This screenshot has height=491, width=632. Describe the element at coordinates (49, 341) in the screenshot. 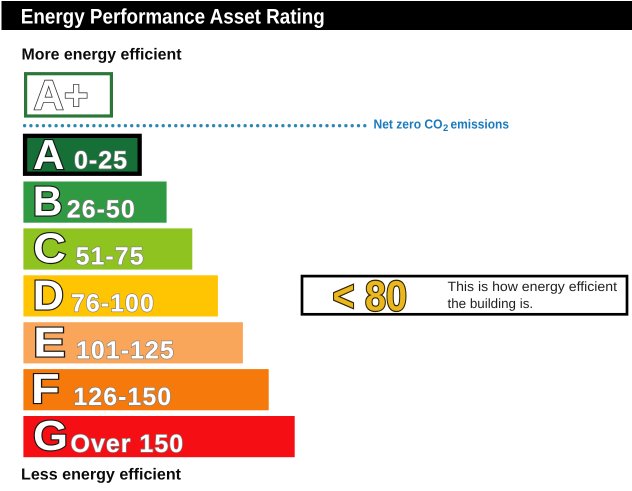

I see `svg-text: E` at that location.